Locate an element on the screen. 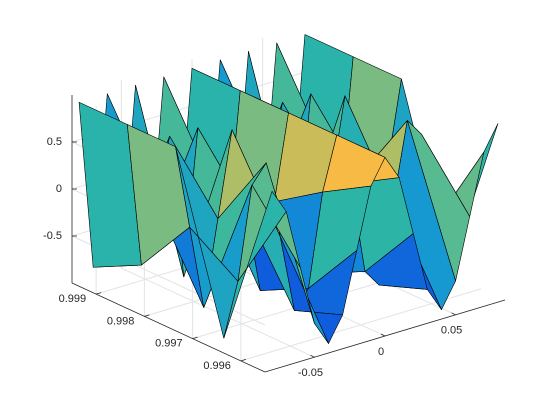 The height and width of the screenshot is (420, 560). z-tick-label: -0.5 is located at coordinates (52, 236).